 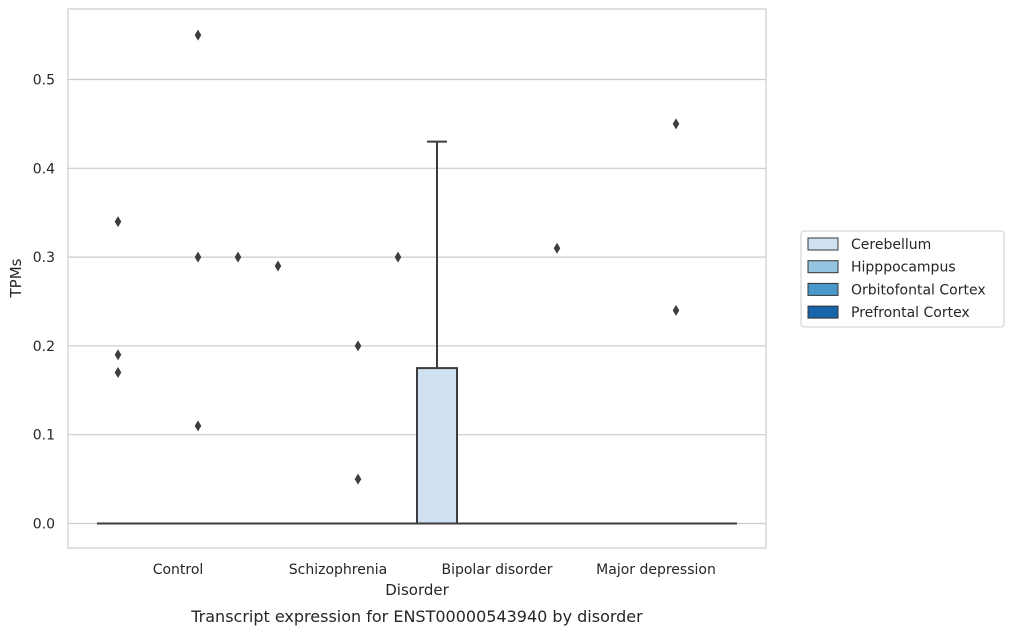 What do you see at coordinates (417, 590) in the screenshot?
I see `x-axis-label: Disorder` at bounding box center [417, 590].